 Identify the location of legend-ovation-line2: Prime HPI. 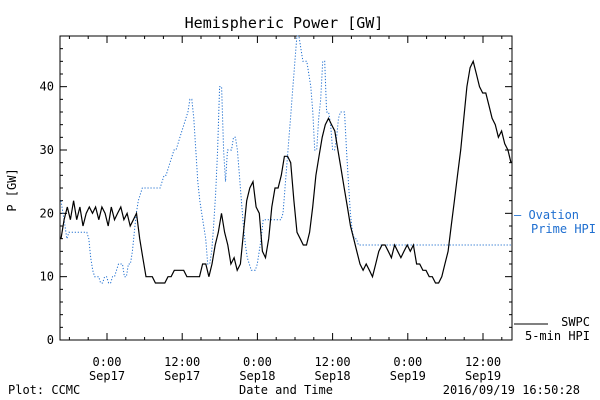
(563, 229).